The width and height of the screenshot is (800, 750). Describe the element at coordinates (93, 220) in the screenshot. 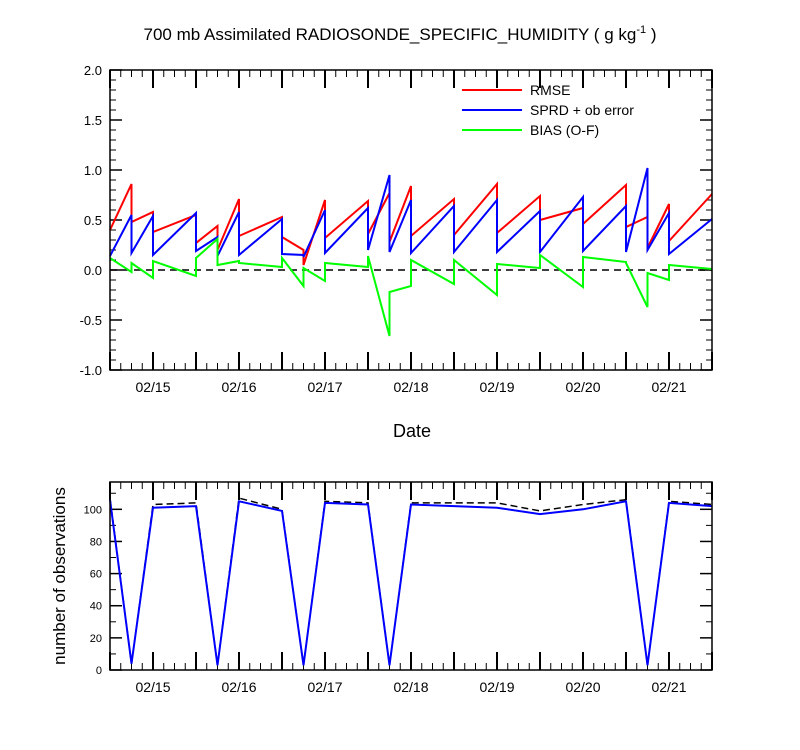

I see `y-tick-label: 0.5` at that location.